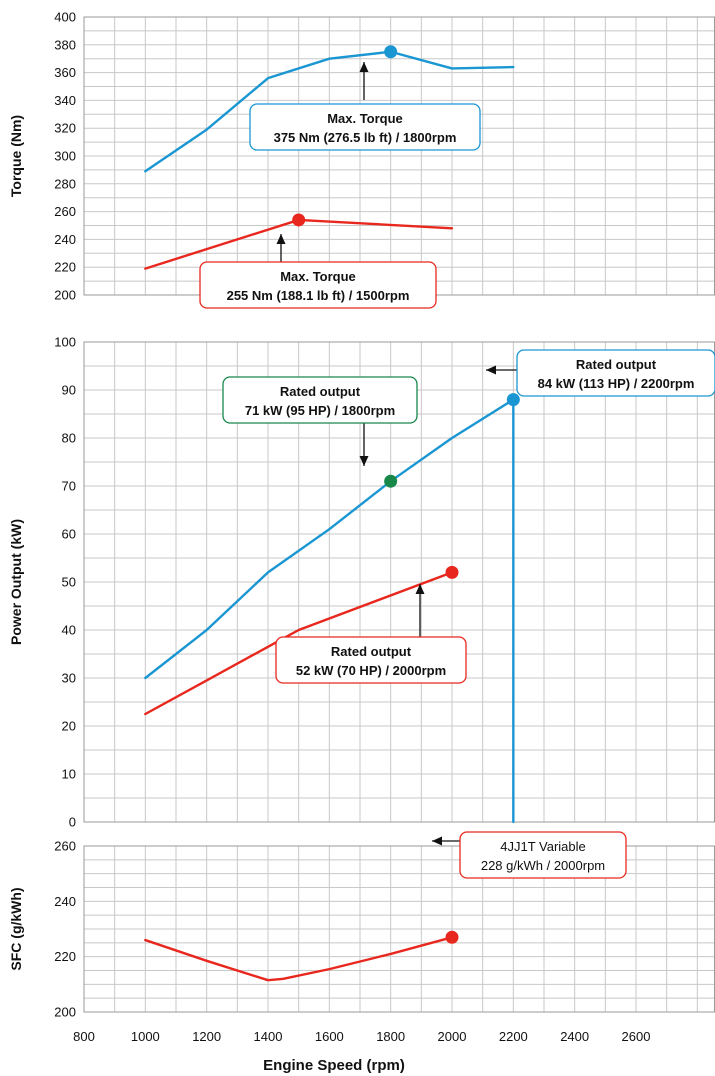 This screenshot has height=1076, width=715. What do you see at coordinates (318, 295) in the screenshot?
I see `annotation-text: 255 Nm (188.1 lb ft) / 1500rpm` at bounding box center [318, 295].